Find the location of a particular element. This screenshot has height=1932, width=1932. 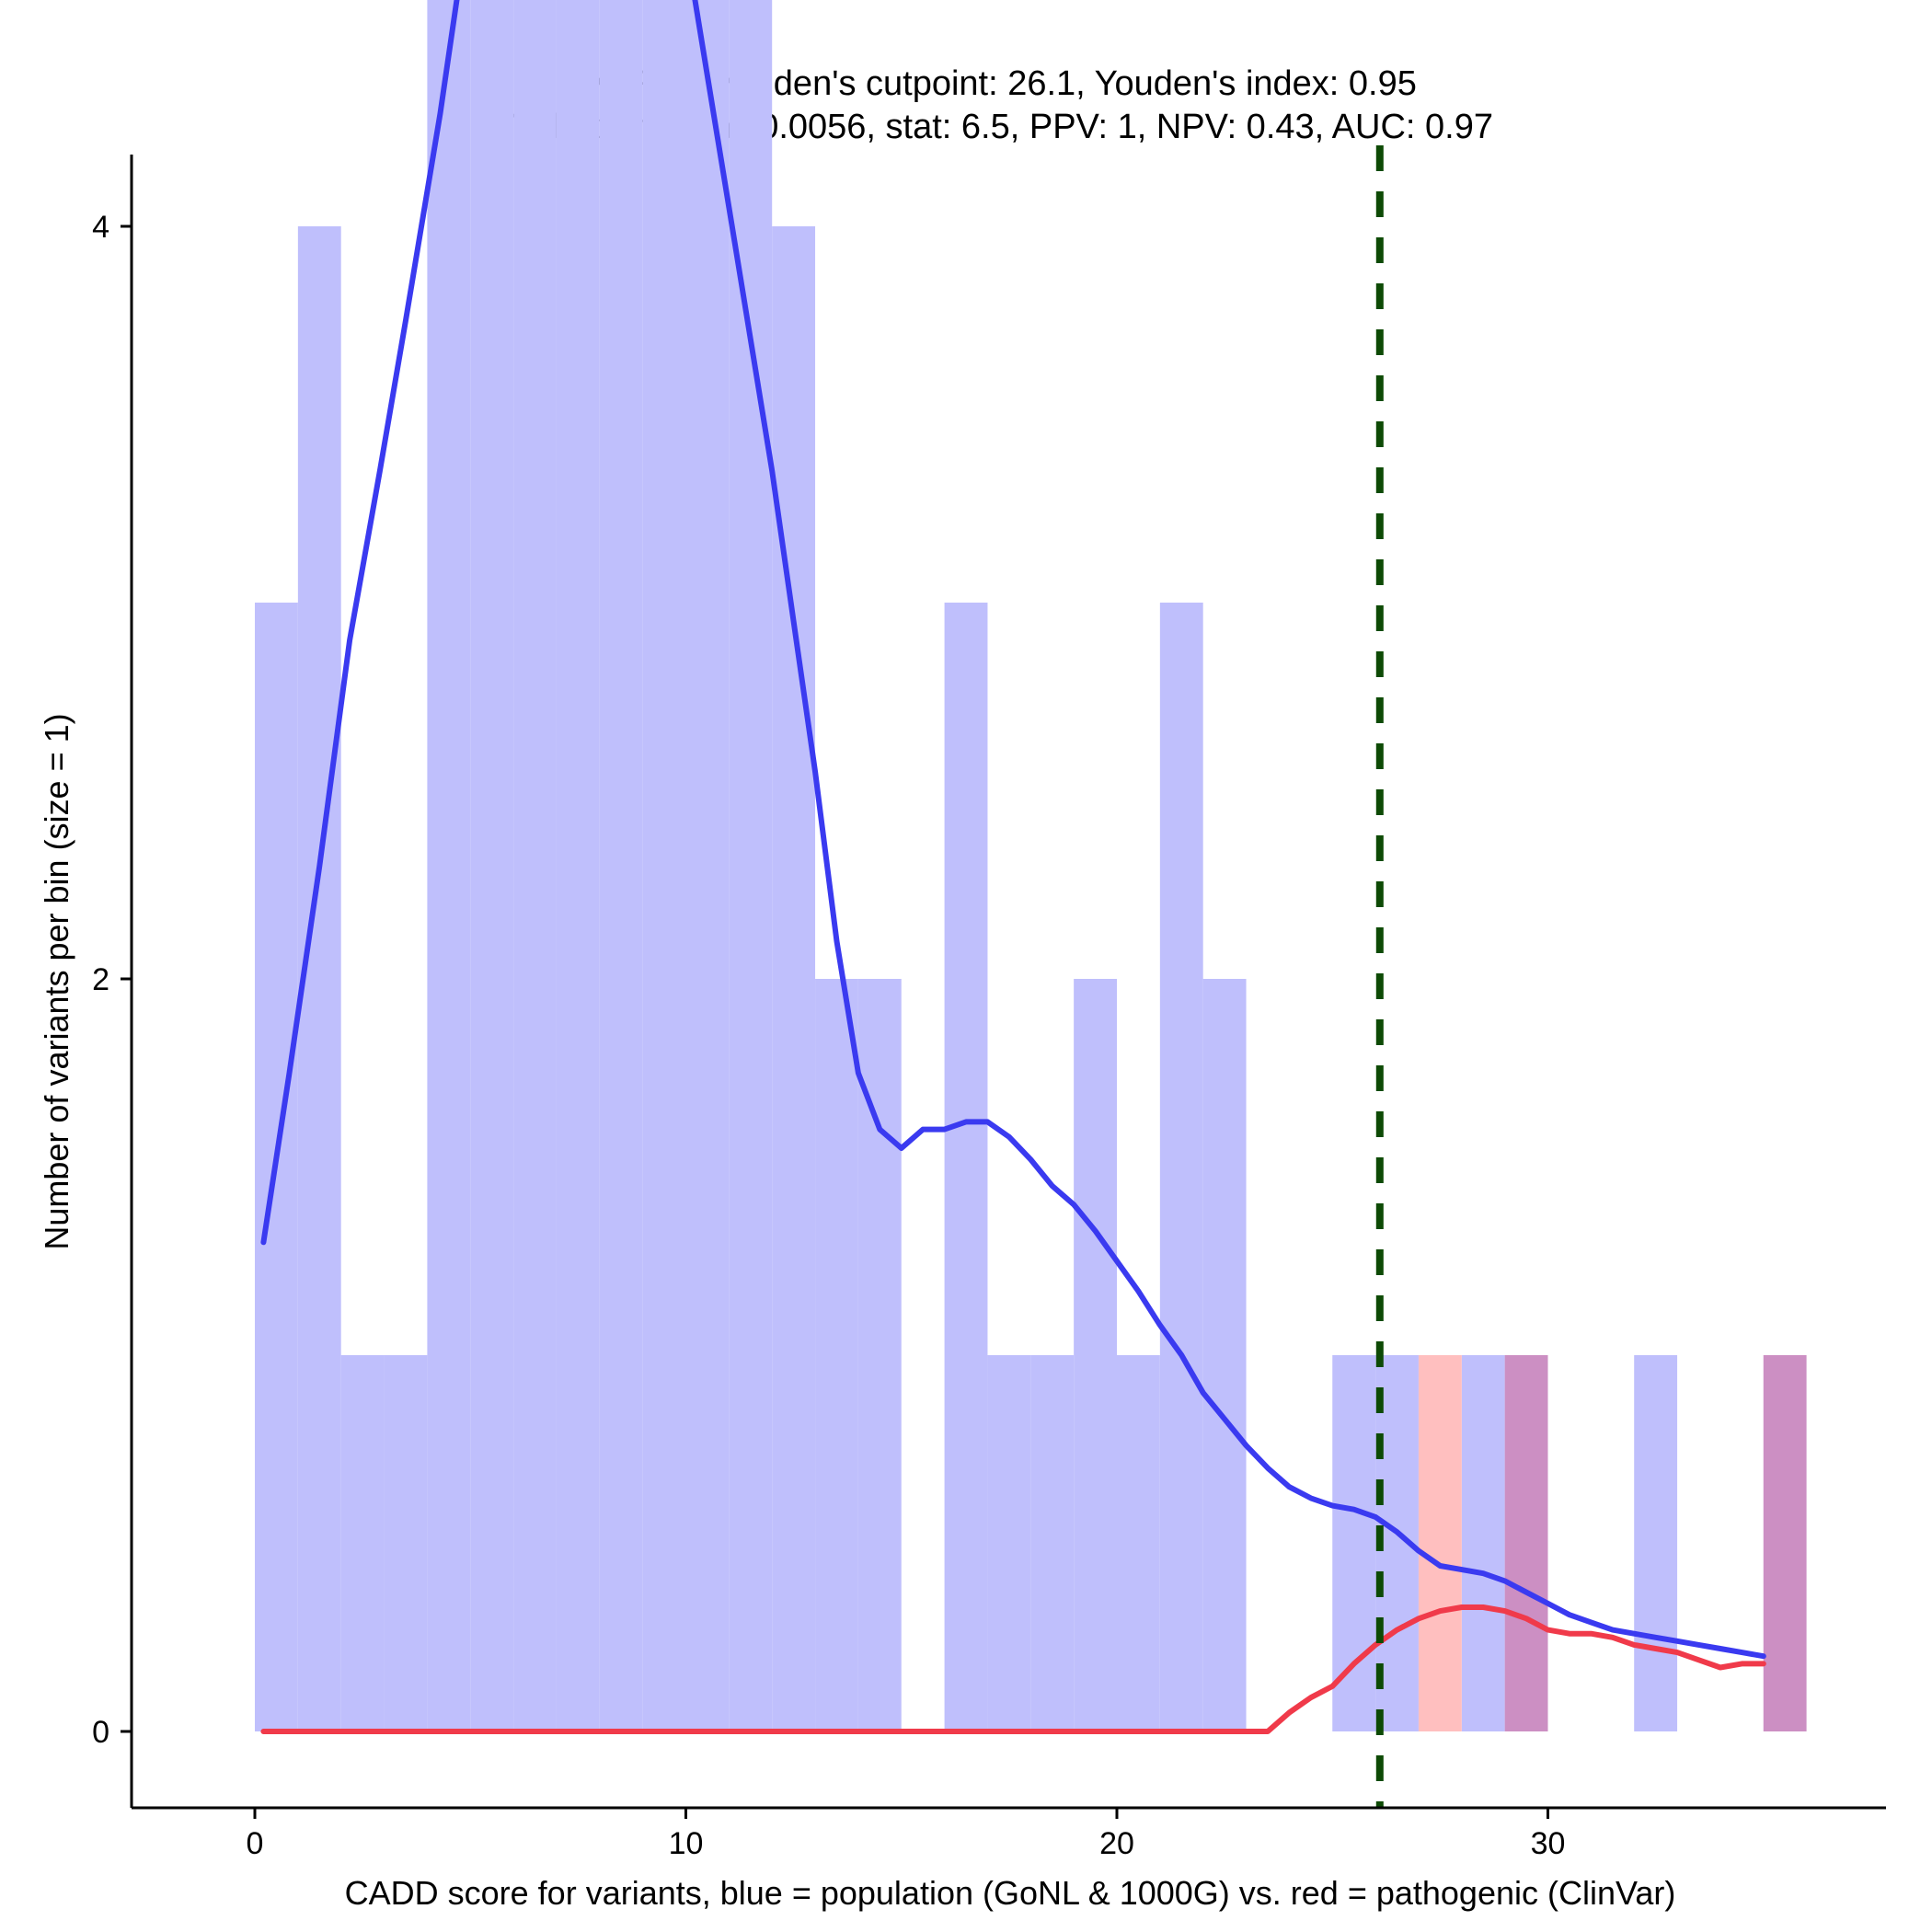

y-tick-label: 4 is located at coordinates (100, 227).